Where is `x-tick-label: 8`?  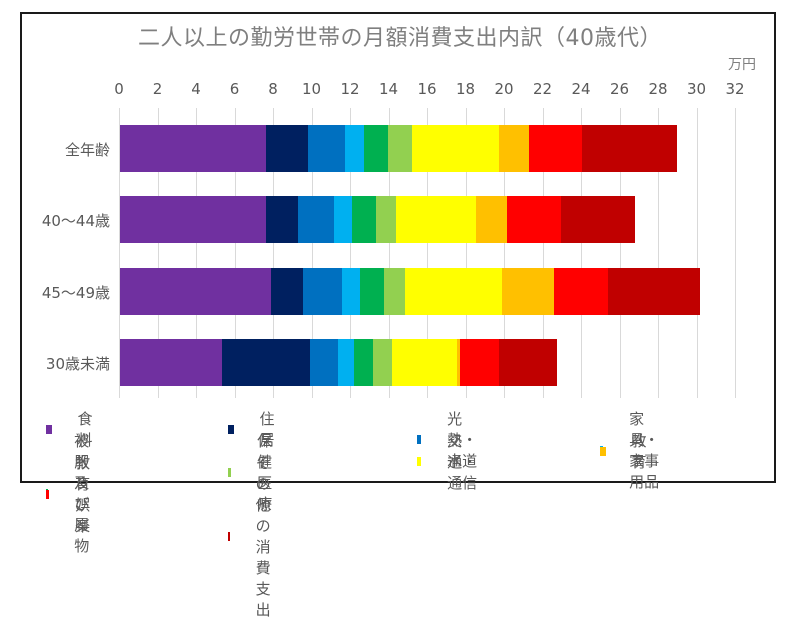
x-tick-label: 8 is located at coordinates (273, 89).